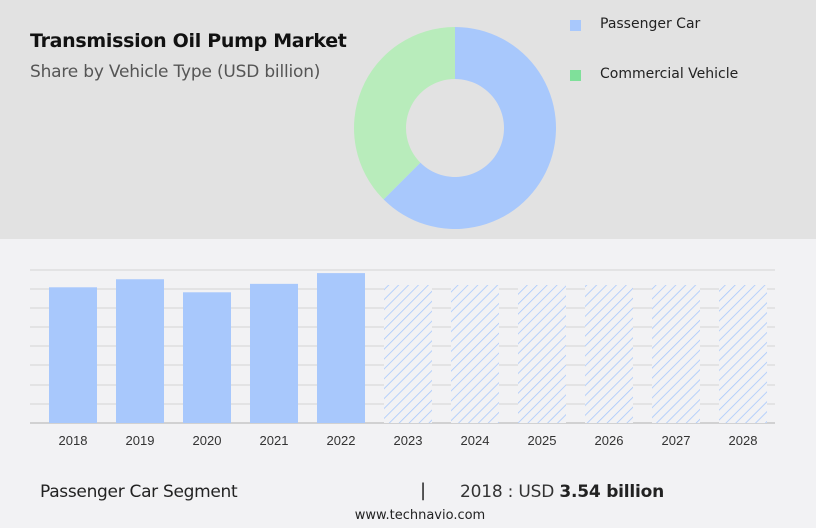  I want to click on x-tick-label: 2026, so click(609, 440).